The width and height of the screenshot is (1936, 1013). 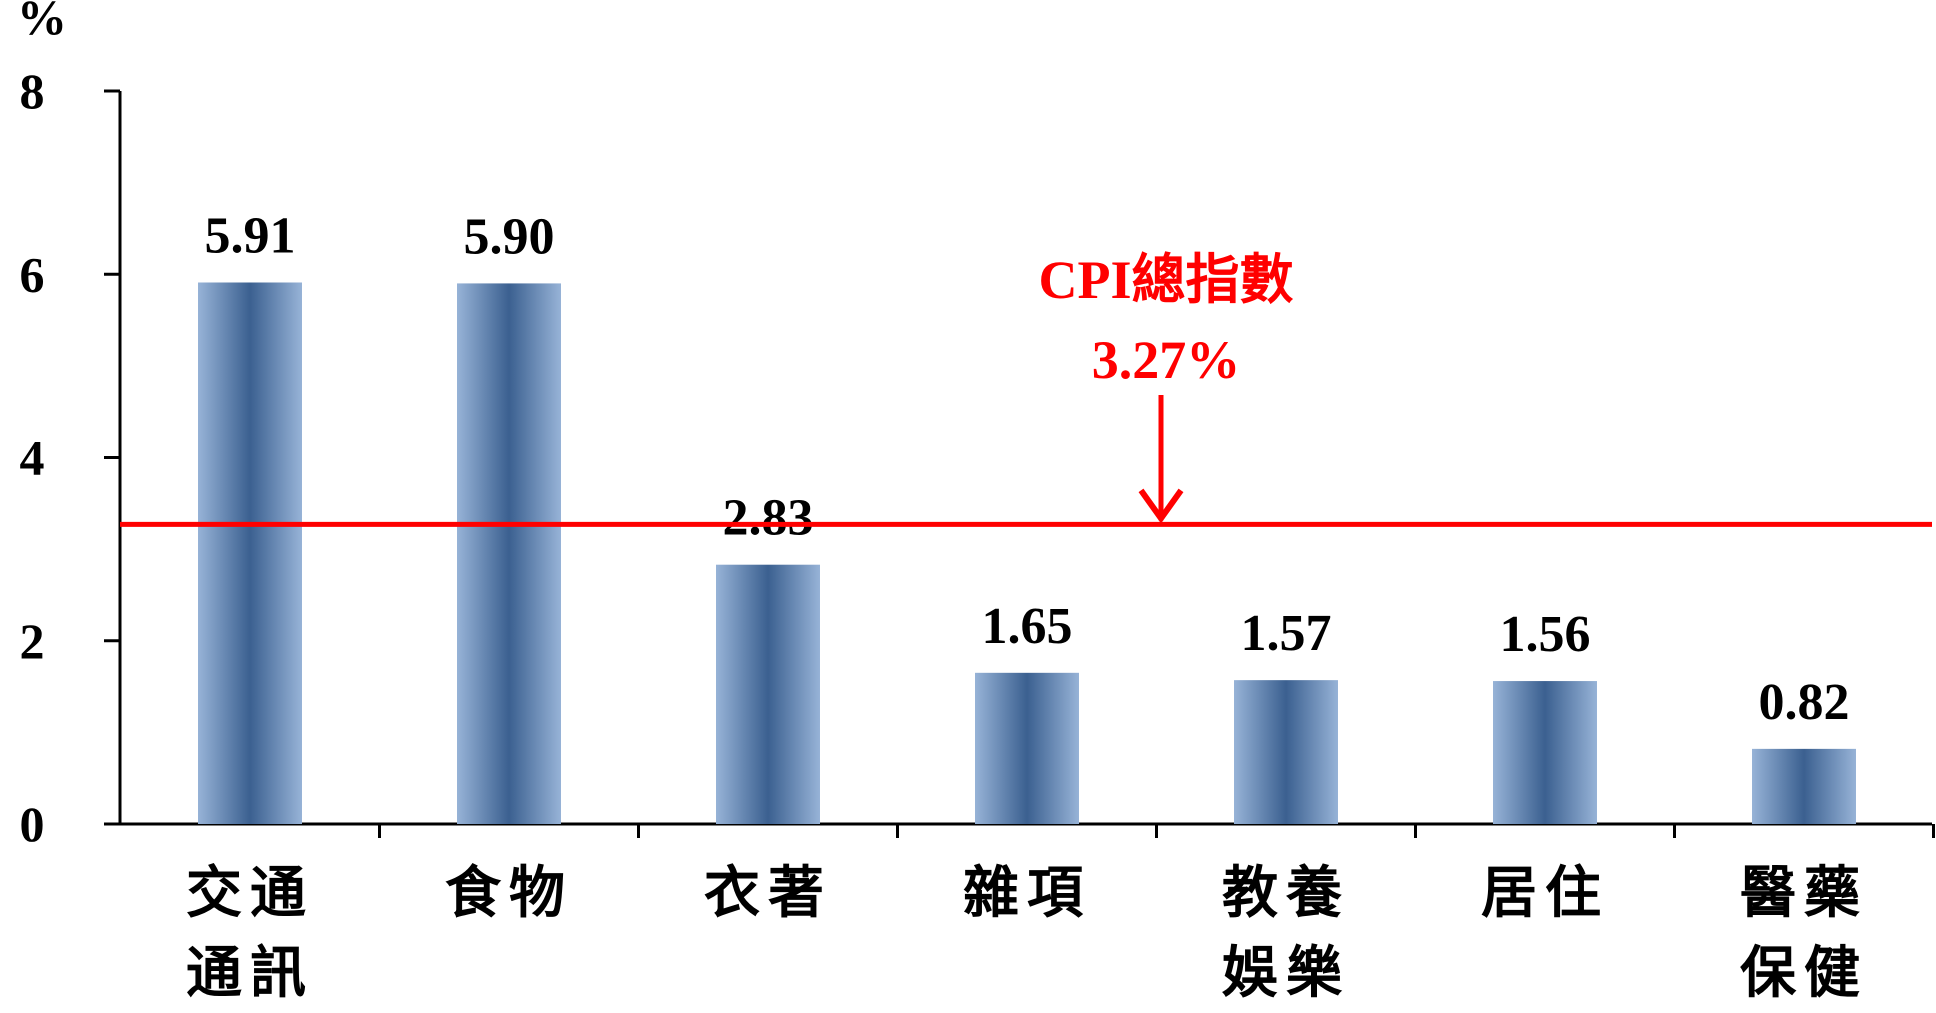 What do you see at coordinates (1027, 893) in the screenshot?
I see `category-label: 雜項` at bounding box center [1027, 893].